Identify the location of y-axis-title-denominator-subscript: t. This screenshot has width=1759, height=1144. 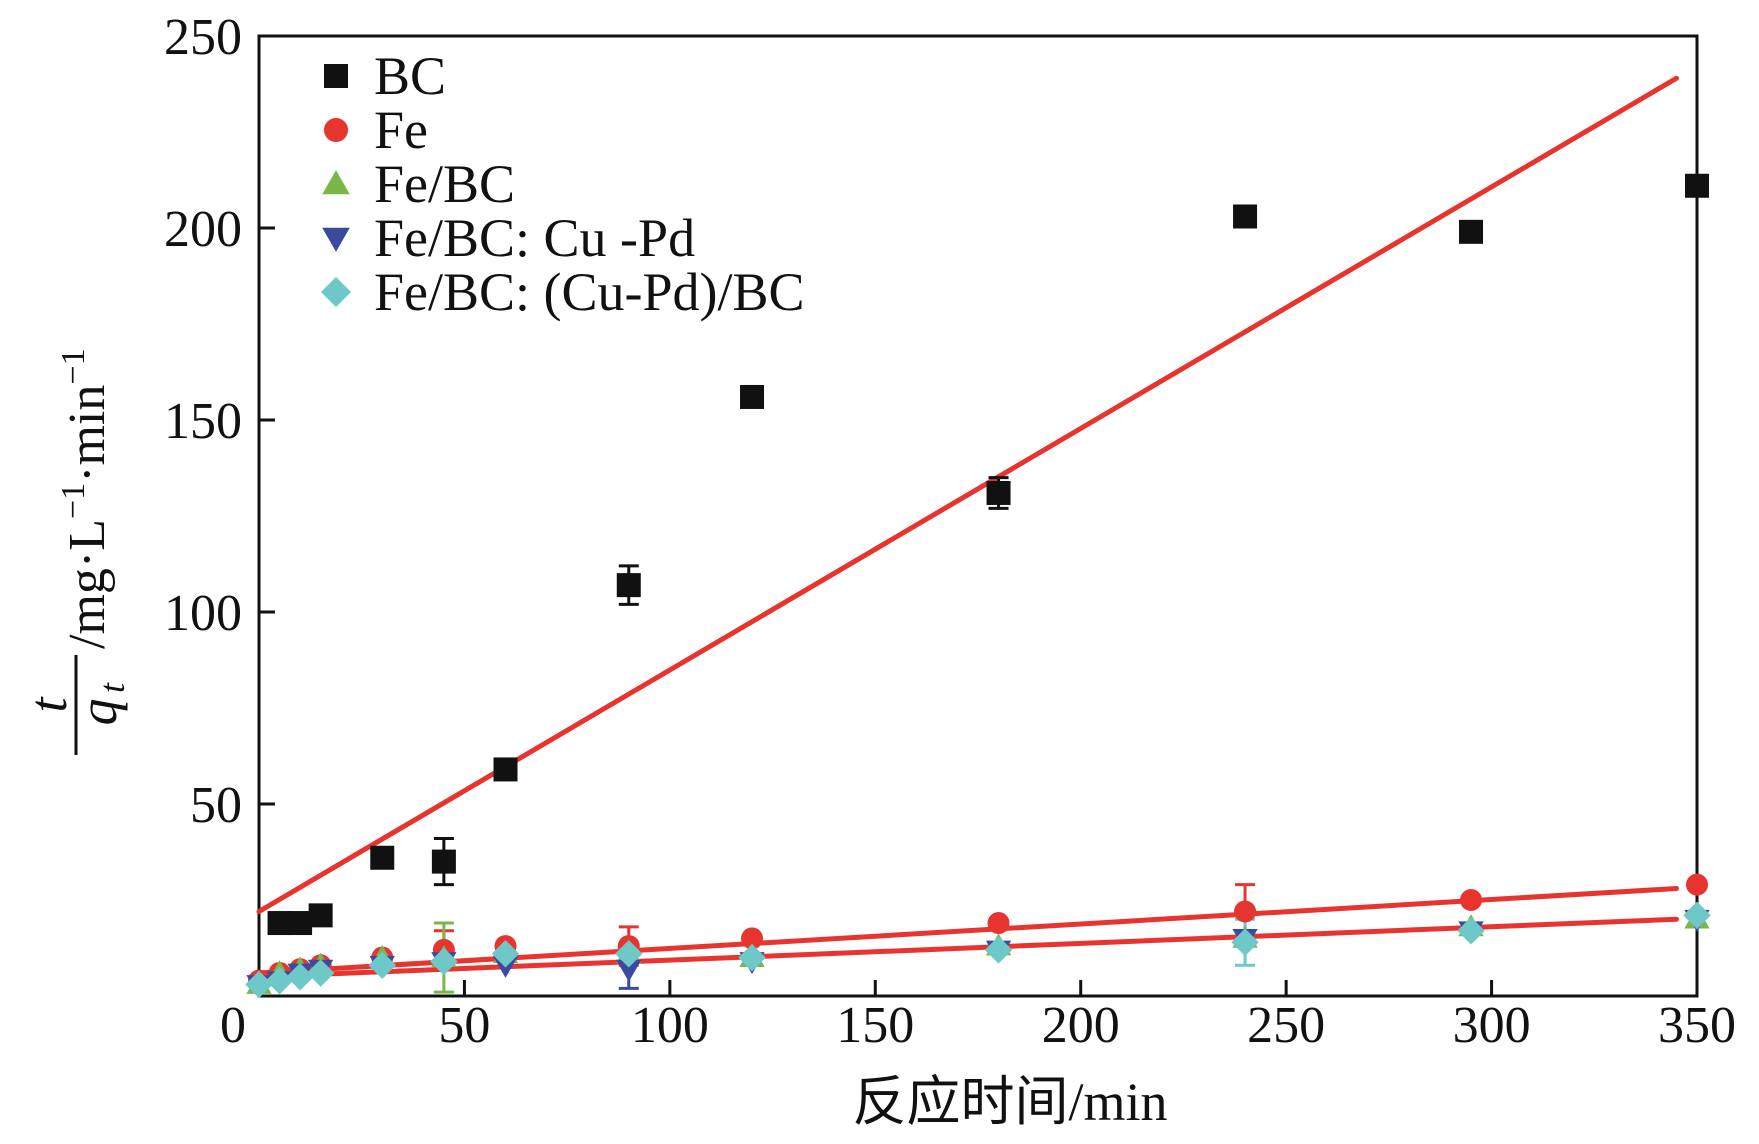
(112, 687).